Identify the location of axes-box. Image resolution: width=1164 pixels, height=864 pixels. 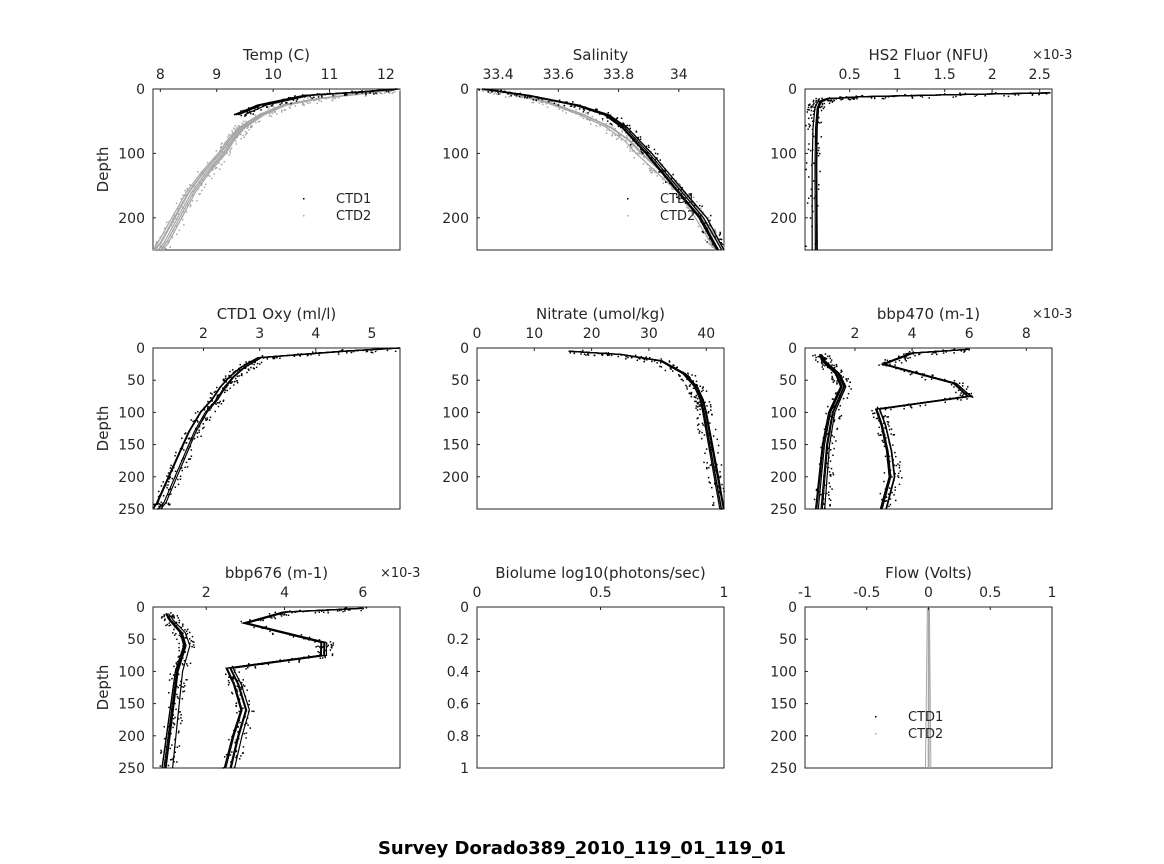
(600, 687).